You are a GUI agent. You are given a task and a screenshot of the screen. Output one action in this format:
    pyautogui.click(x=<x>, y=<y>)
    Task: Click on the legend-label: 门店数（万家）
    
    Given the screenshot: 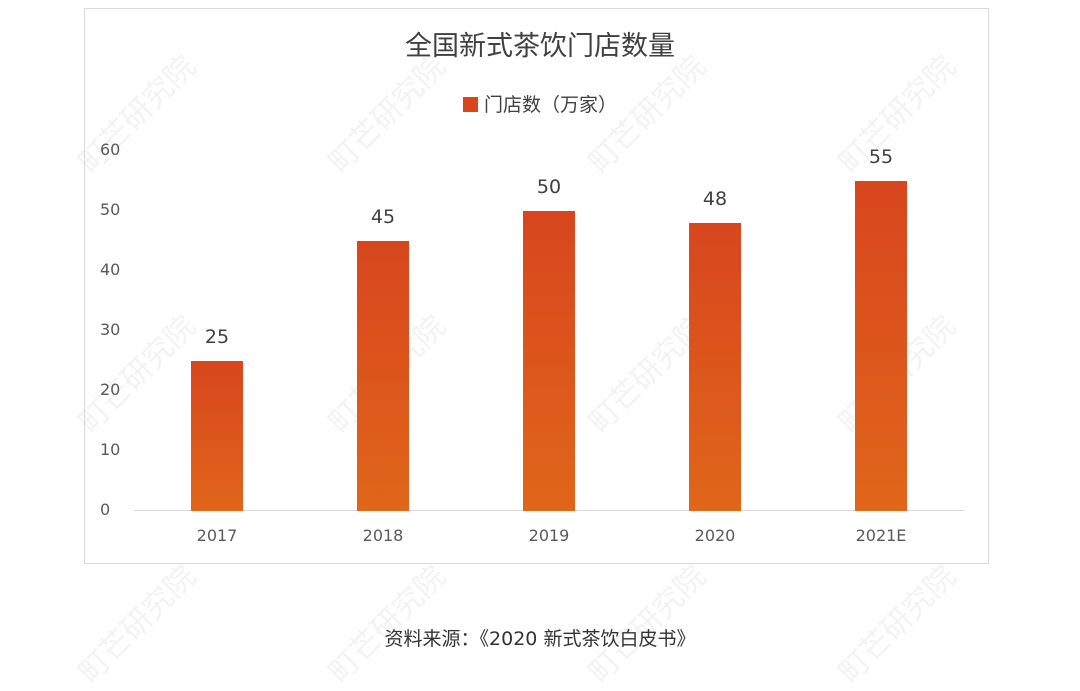 What is the action you would take?
    pyautogui.click(x=550, y=105)
    